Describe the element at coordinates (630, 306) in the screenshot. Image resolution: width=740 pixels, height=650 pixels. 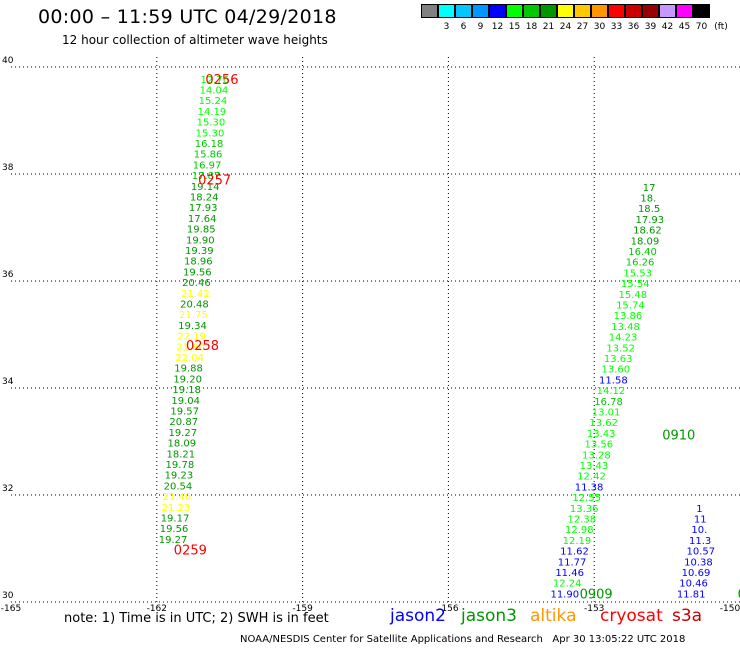
I see `wave-height-value: 15.74` at that location.